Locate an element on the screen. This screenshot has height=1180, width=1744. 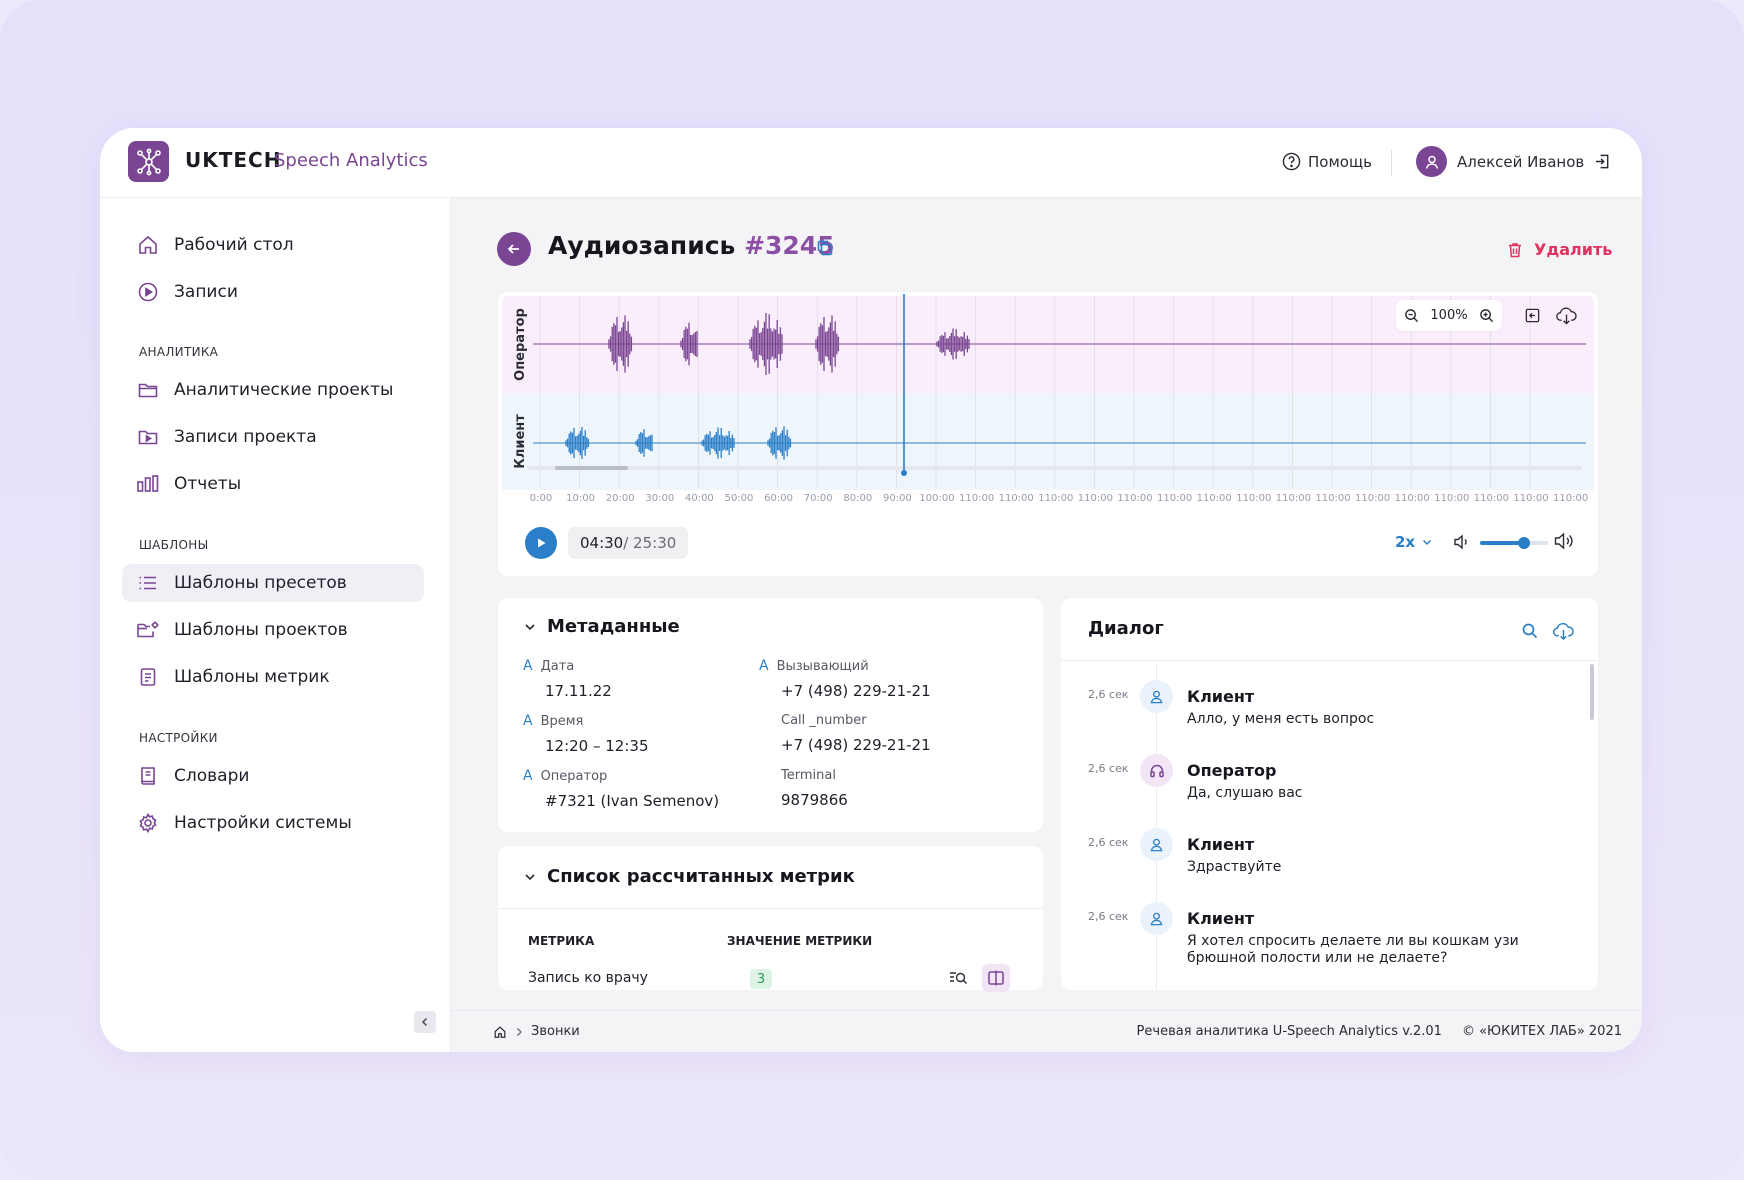
dialog-download-icon is located at coordinates (1563, 633).